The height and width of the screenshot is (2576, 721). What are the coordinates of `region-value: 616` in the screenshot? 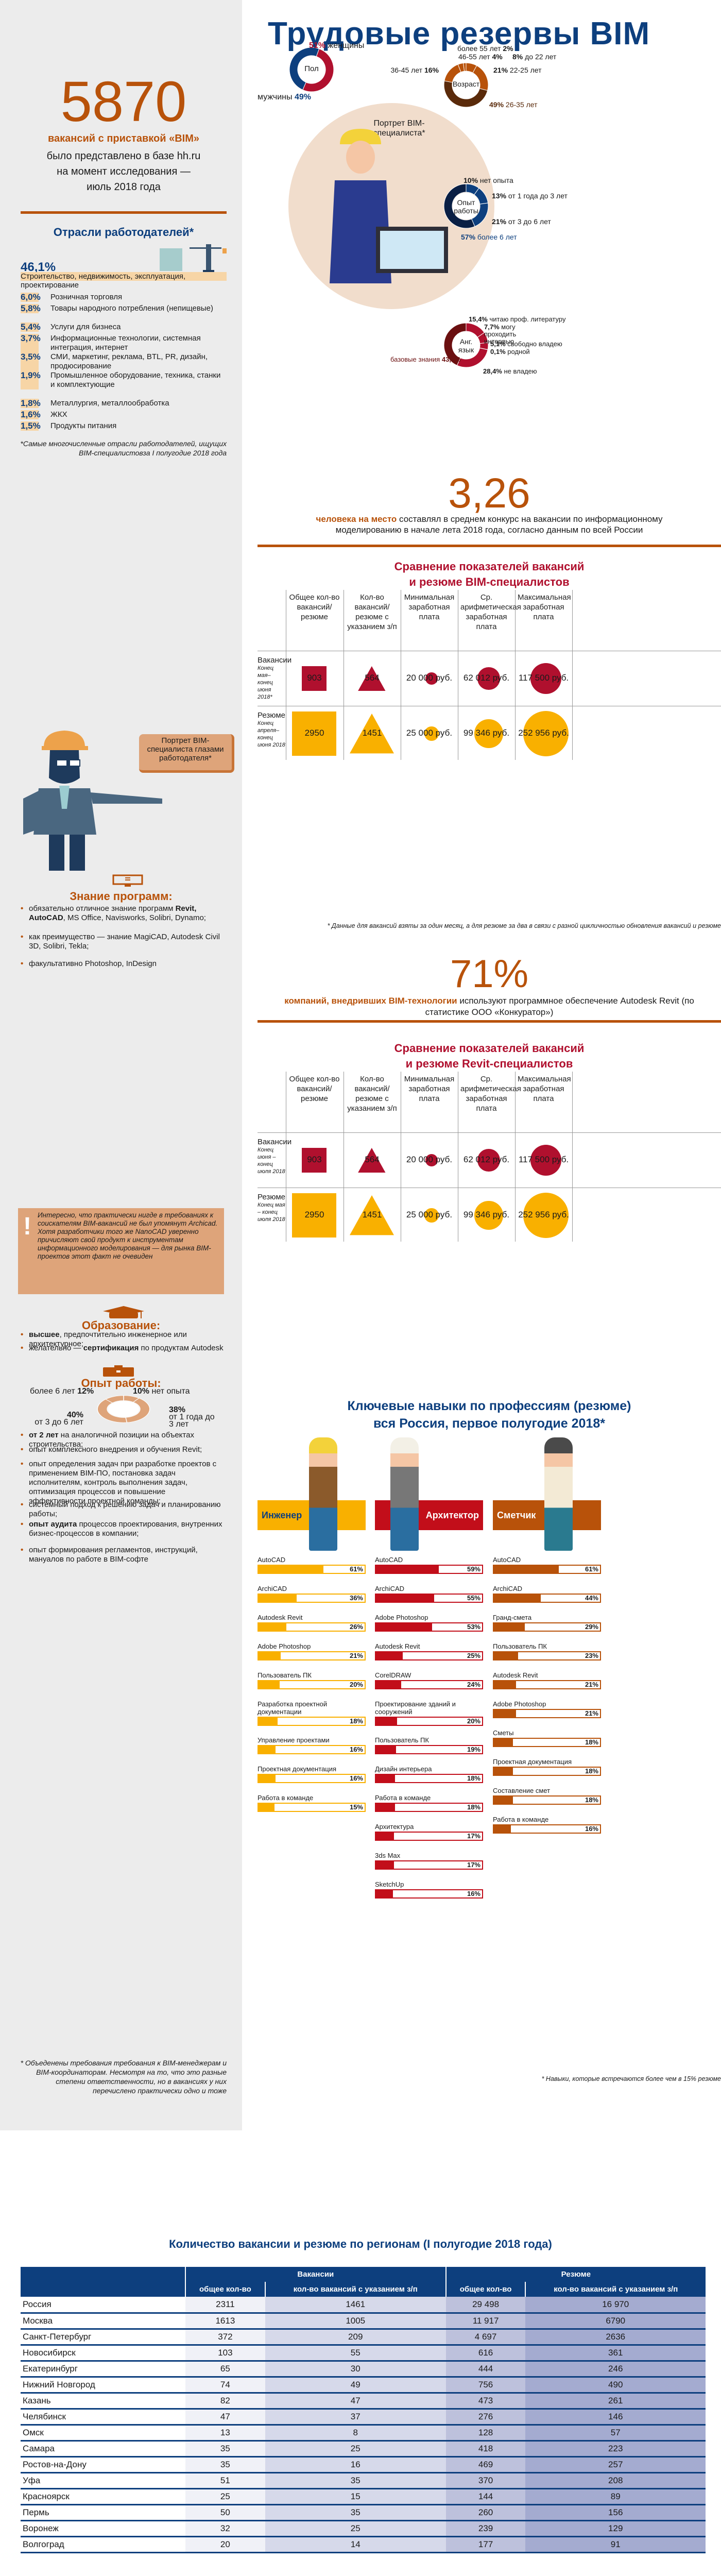 It's located at (485, 2353).